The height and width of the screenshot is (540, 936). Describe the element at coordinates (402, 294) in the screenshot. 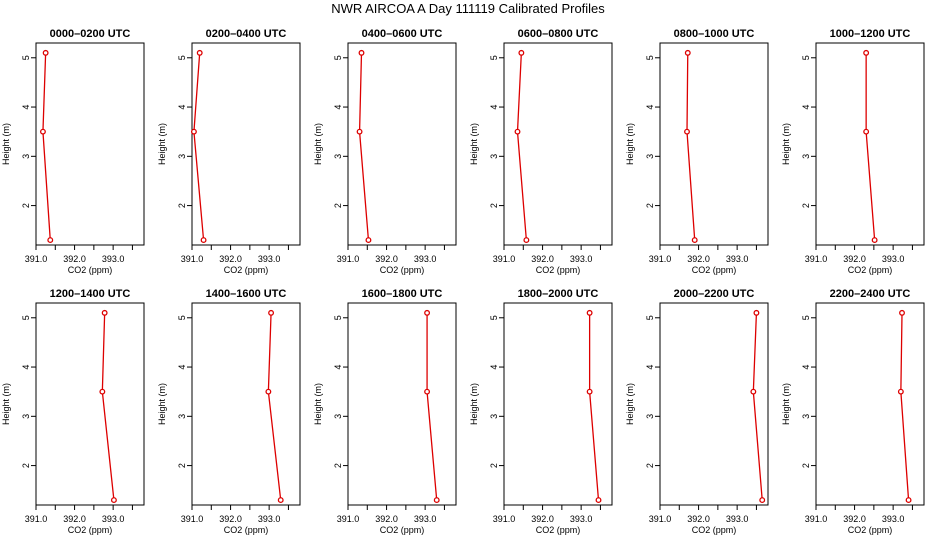

I see `panel-title: 1600–1800 UTC` at that location.